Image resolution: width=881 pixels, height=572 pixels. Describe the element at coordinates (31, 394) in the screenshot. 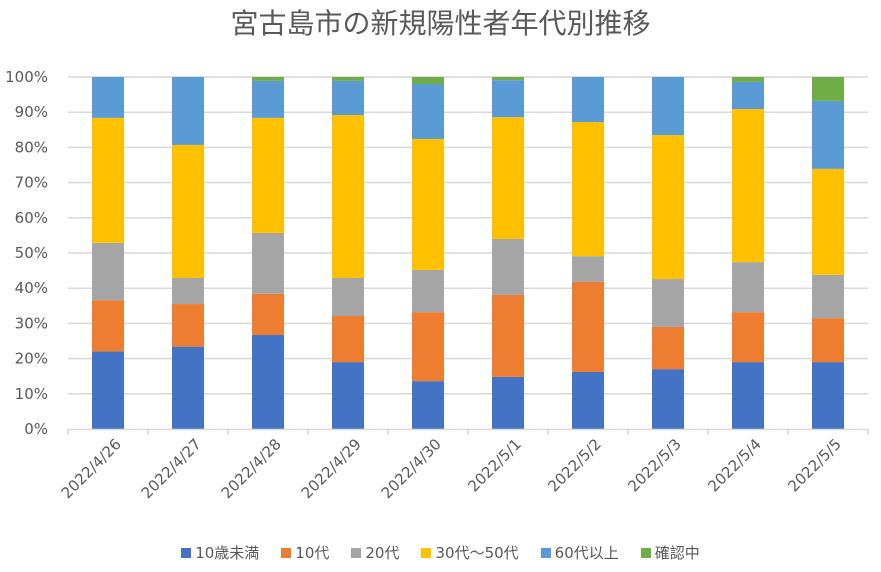

I see `y-tick-label: 10%` at that location.